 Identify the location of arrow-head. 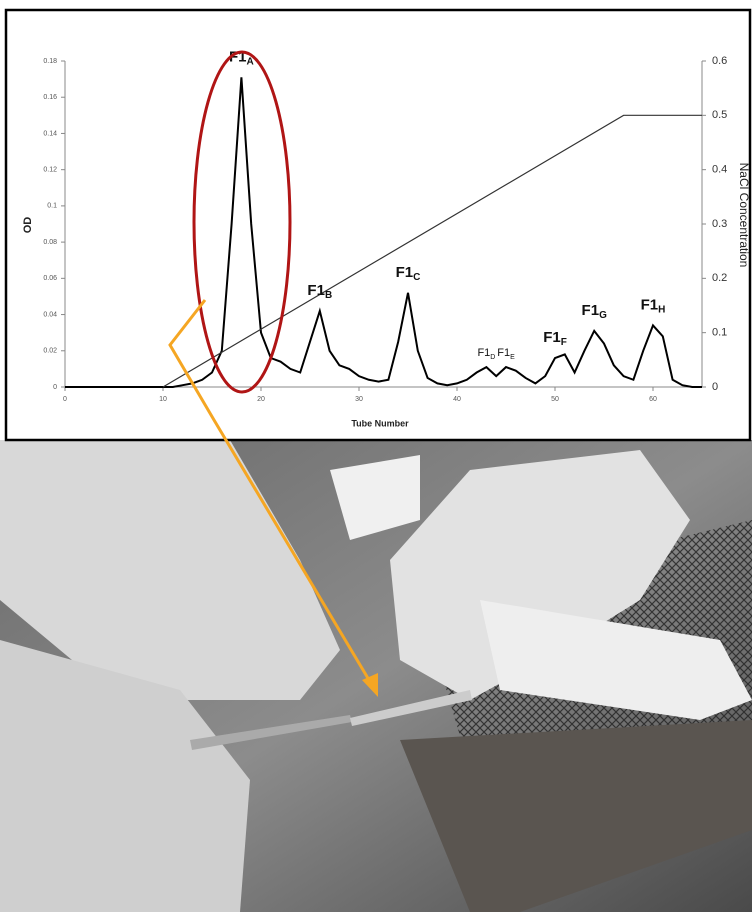
(370, 685).